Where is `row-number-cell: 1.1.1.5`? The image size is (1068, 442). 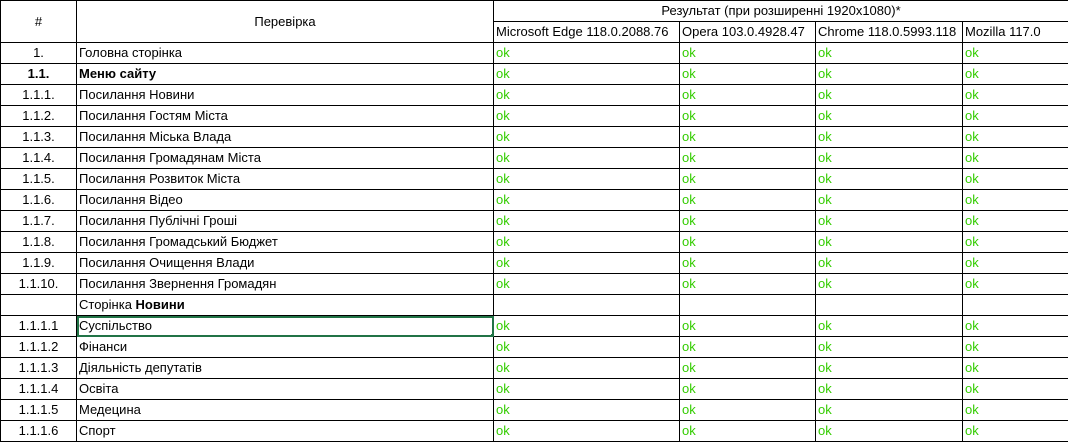
row-number-cell: 1.1.1.5 is located at coordinates (39, 410).